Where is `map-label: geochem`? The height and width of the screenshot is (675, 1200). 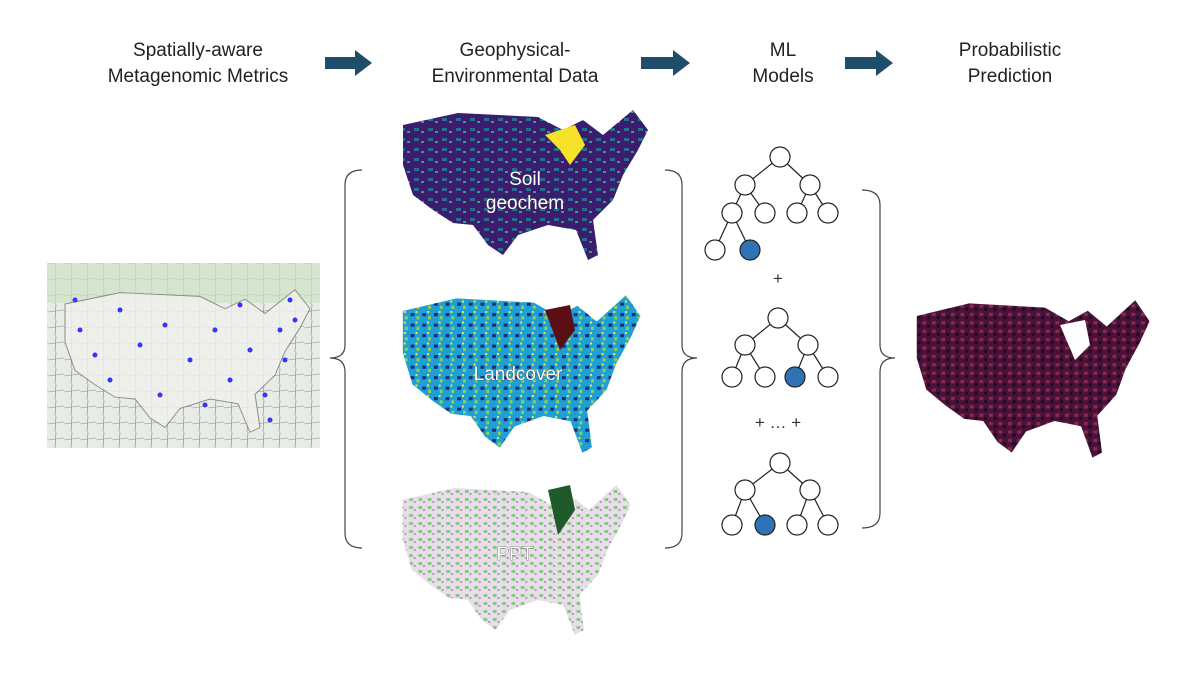 map-label: geochem is located at coordinates (525, 203).